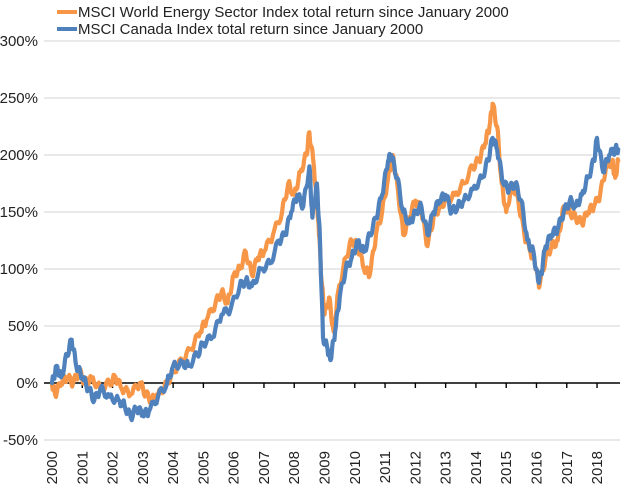  Describe the element at coordinates (19, 269) in the screenshot. I see `y-tick-label: 100%` at that location.